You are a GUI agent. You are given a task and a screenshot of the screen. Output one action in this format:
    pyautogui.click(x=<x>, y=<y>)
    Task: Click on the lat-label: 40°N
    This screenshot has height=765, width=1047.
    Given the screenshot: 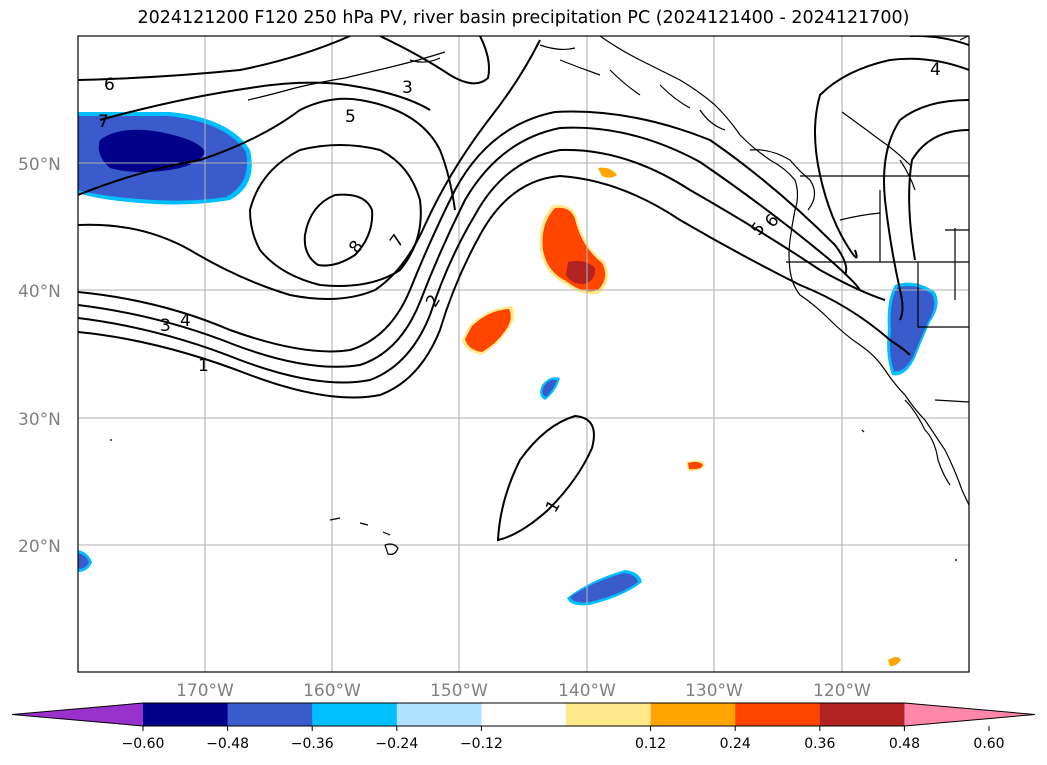 What is the action you would take?
    pyautogui.click(x=39, y=292)
    